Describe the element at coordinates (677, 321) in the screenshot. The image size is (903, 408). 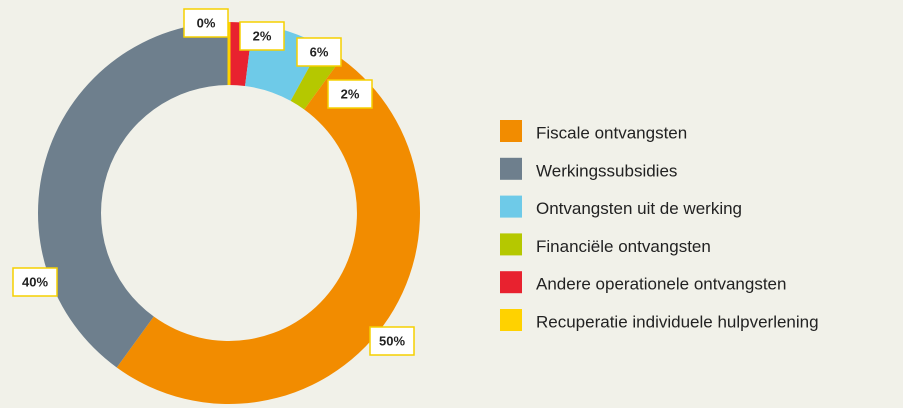
I see `legend-label: Recuperatie individuele hulpverlening` at that location.